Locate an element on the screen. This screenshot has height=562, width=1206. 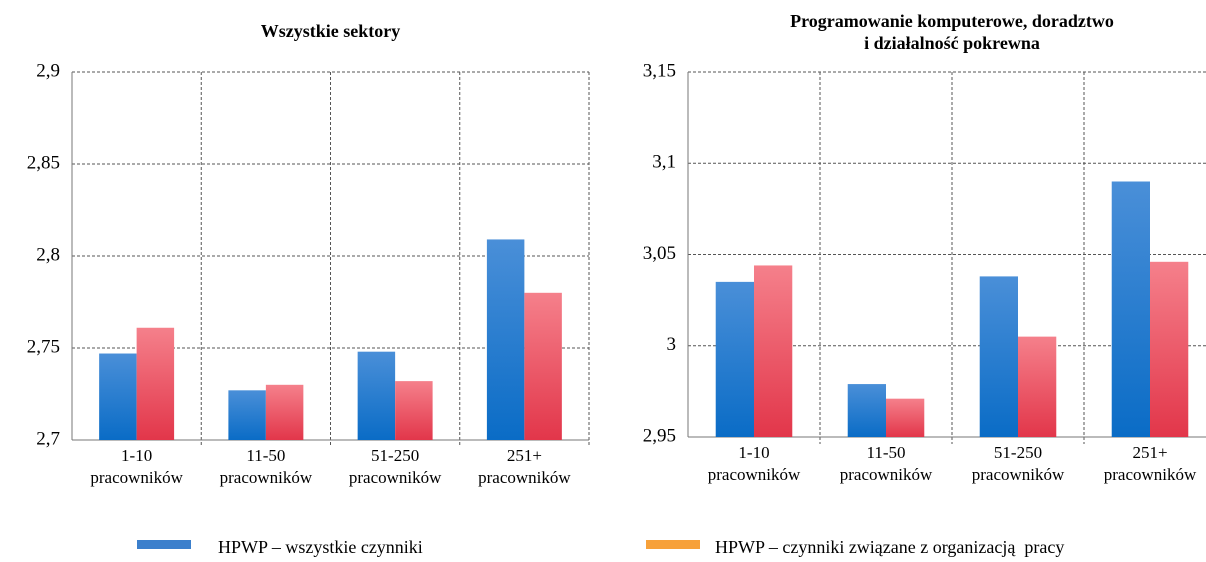
y-tick-label: 3 is located at coordinates (672, 344).